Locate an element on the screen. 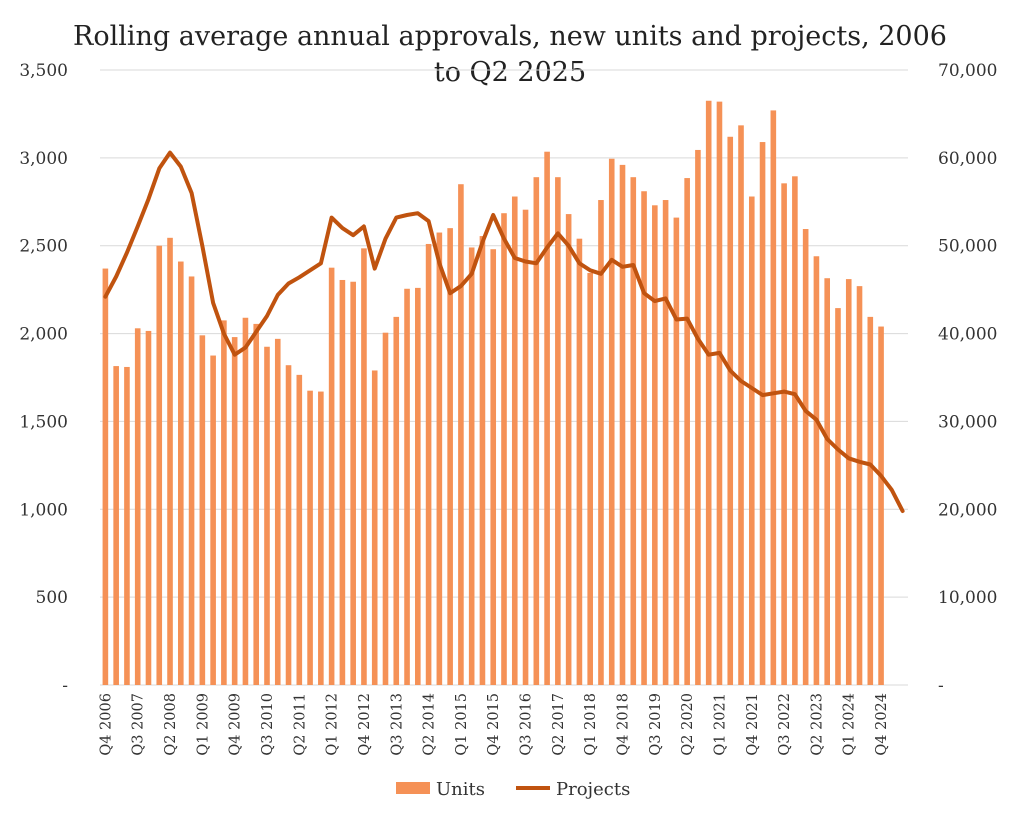  x-tick-label: Q4 2018 is located at coordinates (624, 724).